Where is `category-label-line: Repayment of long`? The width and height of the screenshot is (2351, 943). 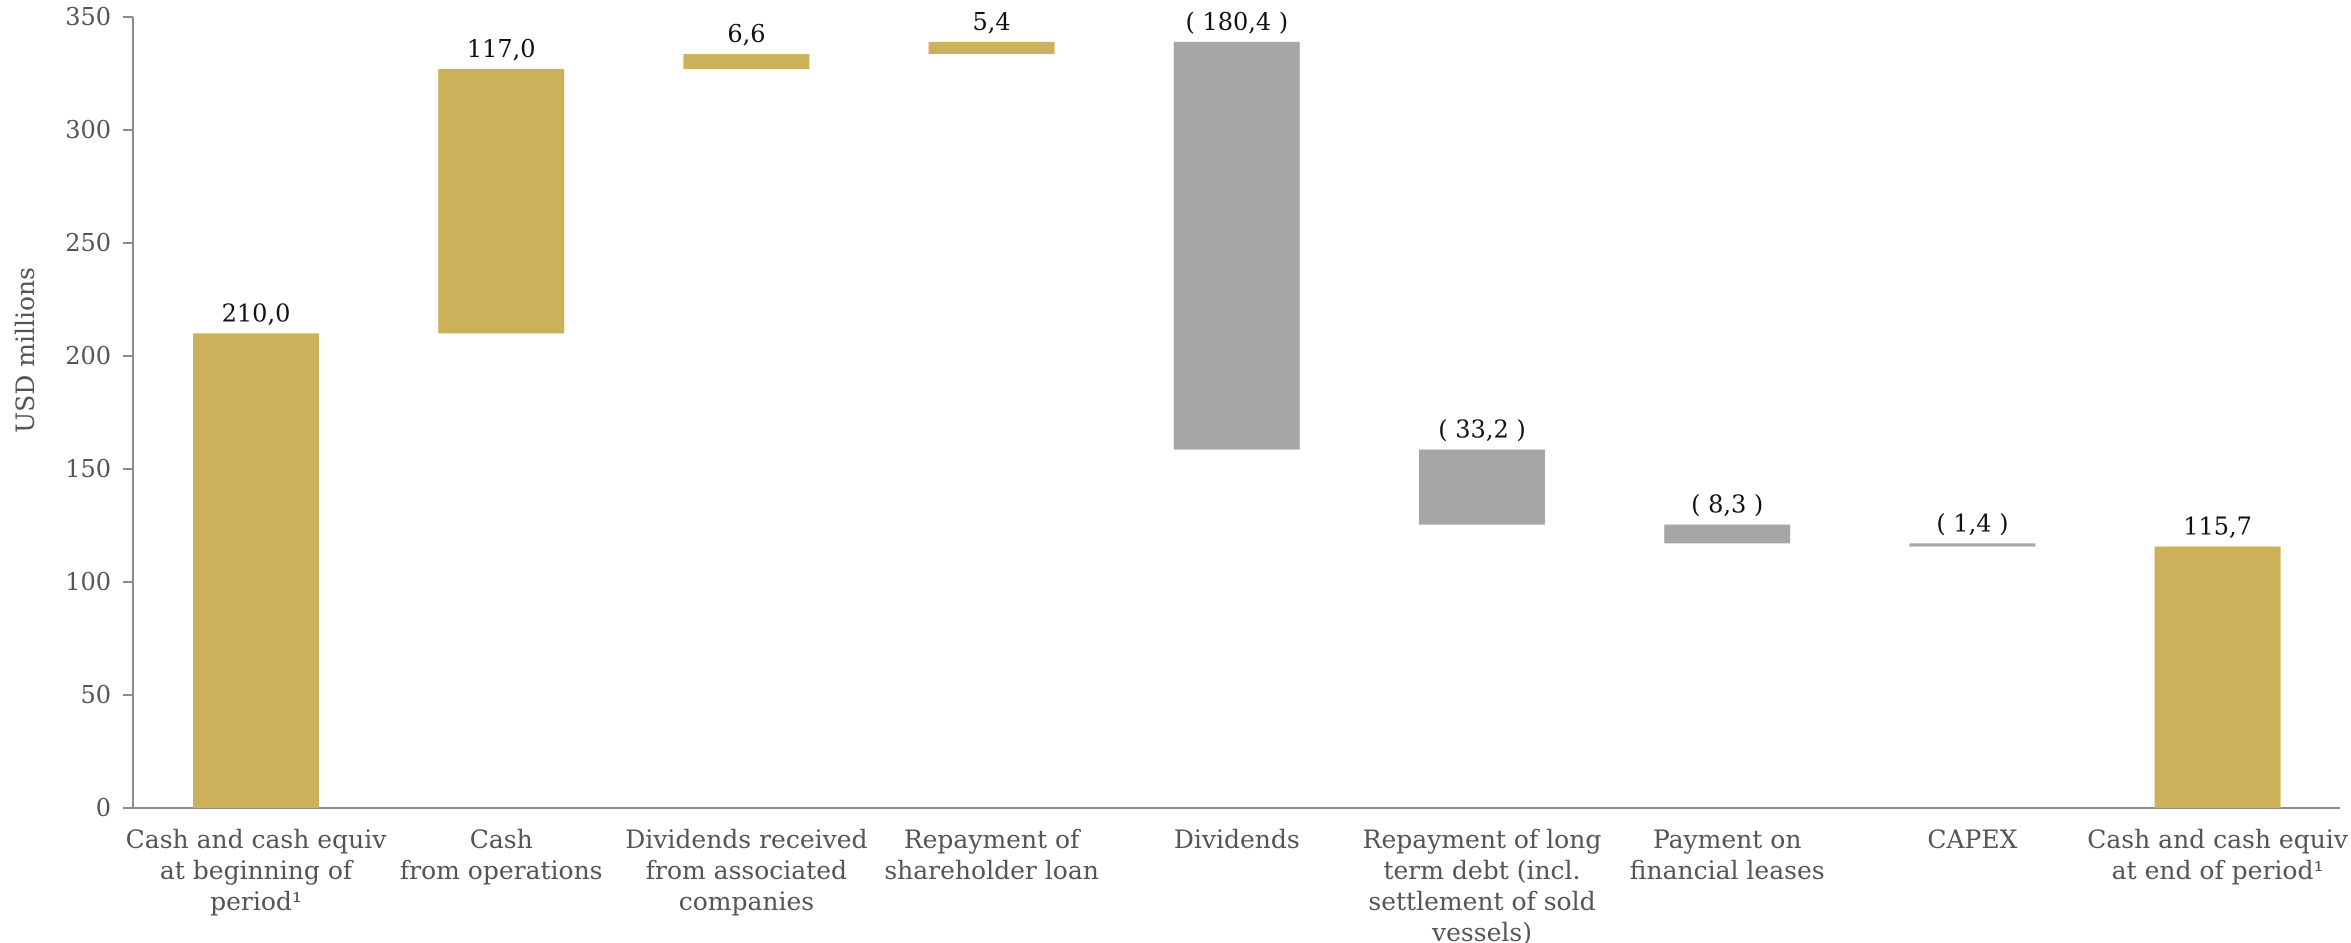 category-label-line: Repayment of long is located at coordinates (1482, 839).